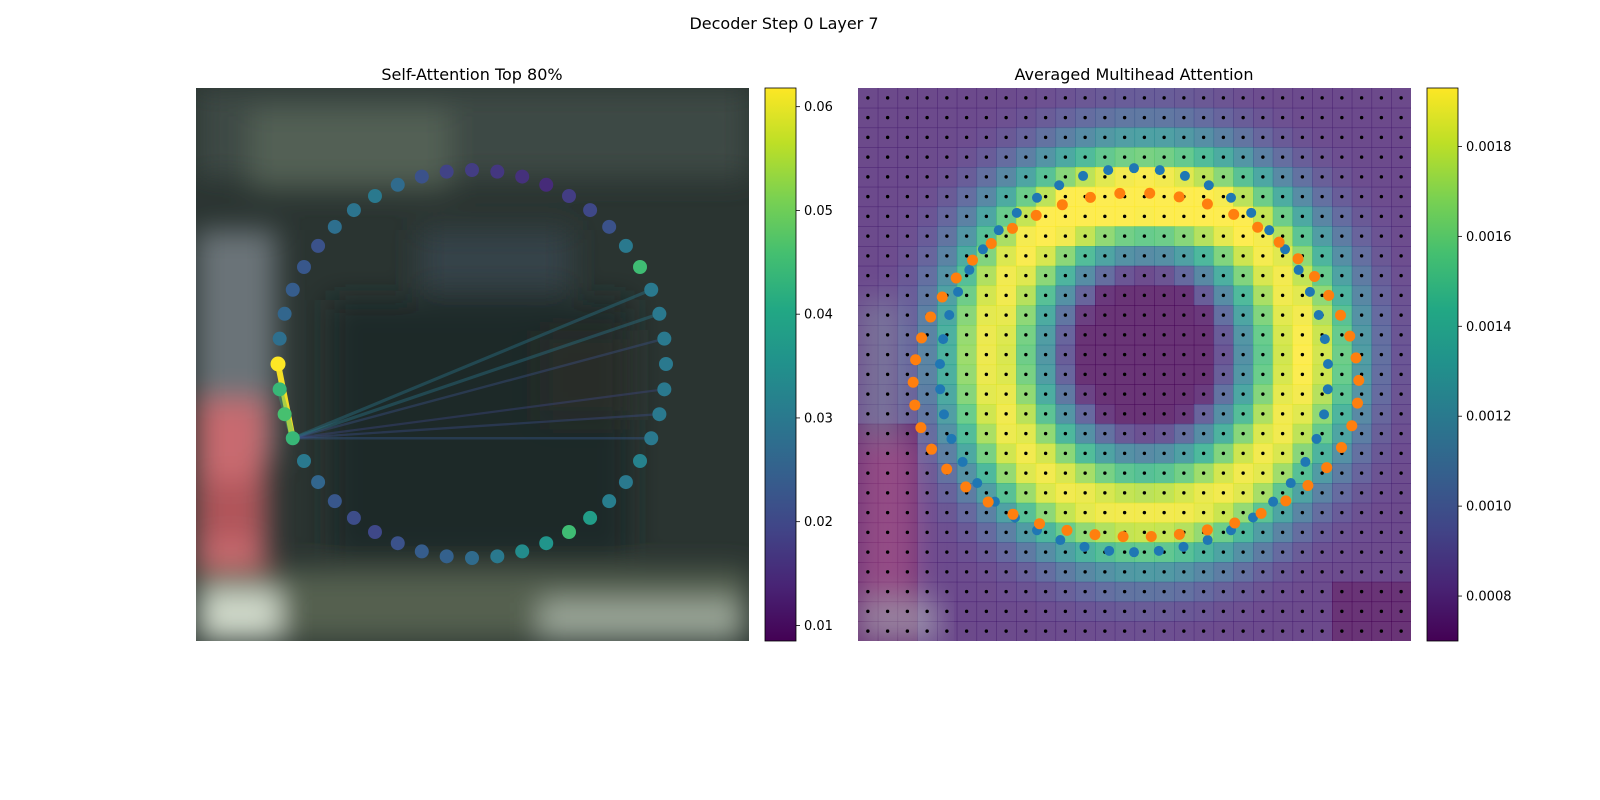  I want to click on colorbar-tick-label: 0.0016, so click(1489, 237).